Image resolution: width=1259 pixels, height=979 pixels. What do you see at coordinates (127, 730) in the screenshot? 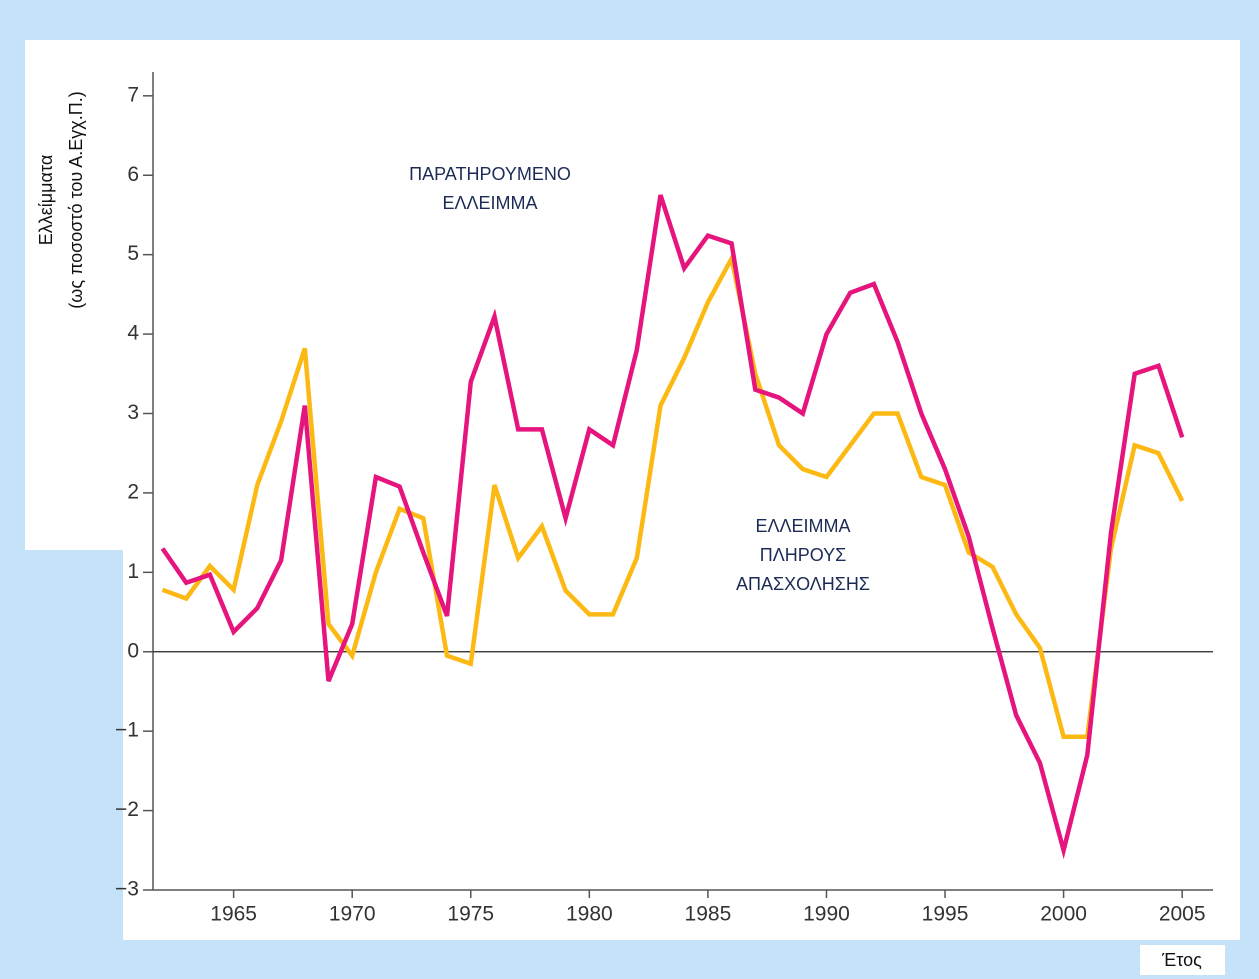
I see `y-tick-label: −1` at bounding box center [127, 730].